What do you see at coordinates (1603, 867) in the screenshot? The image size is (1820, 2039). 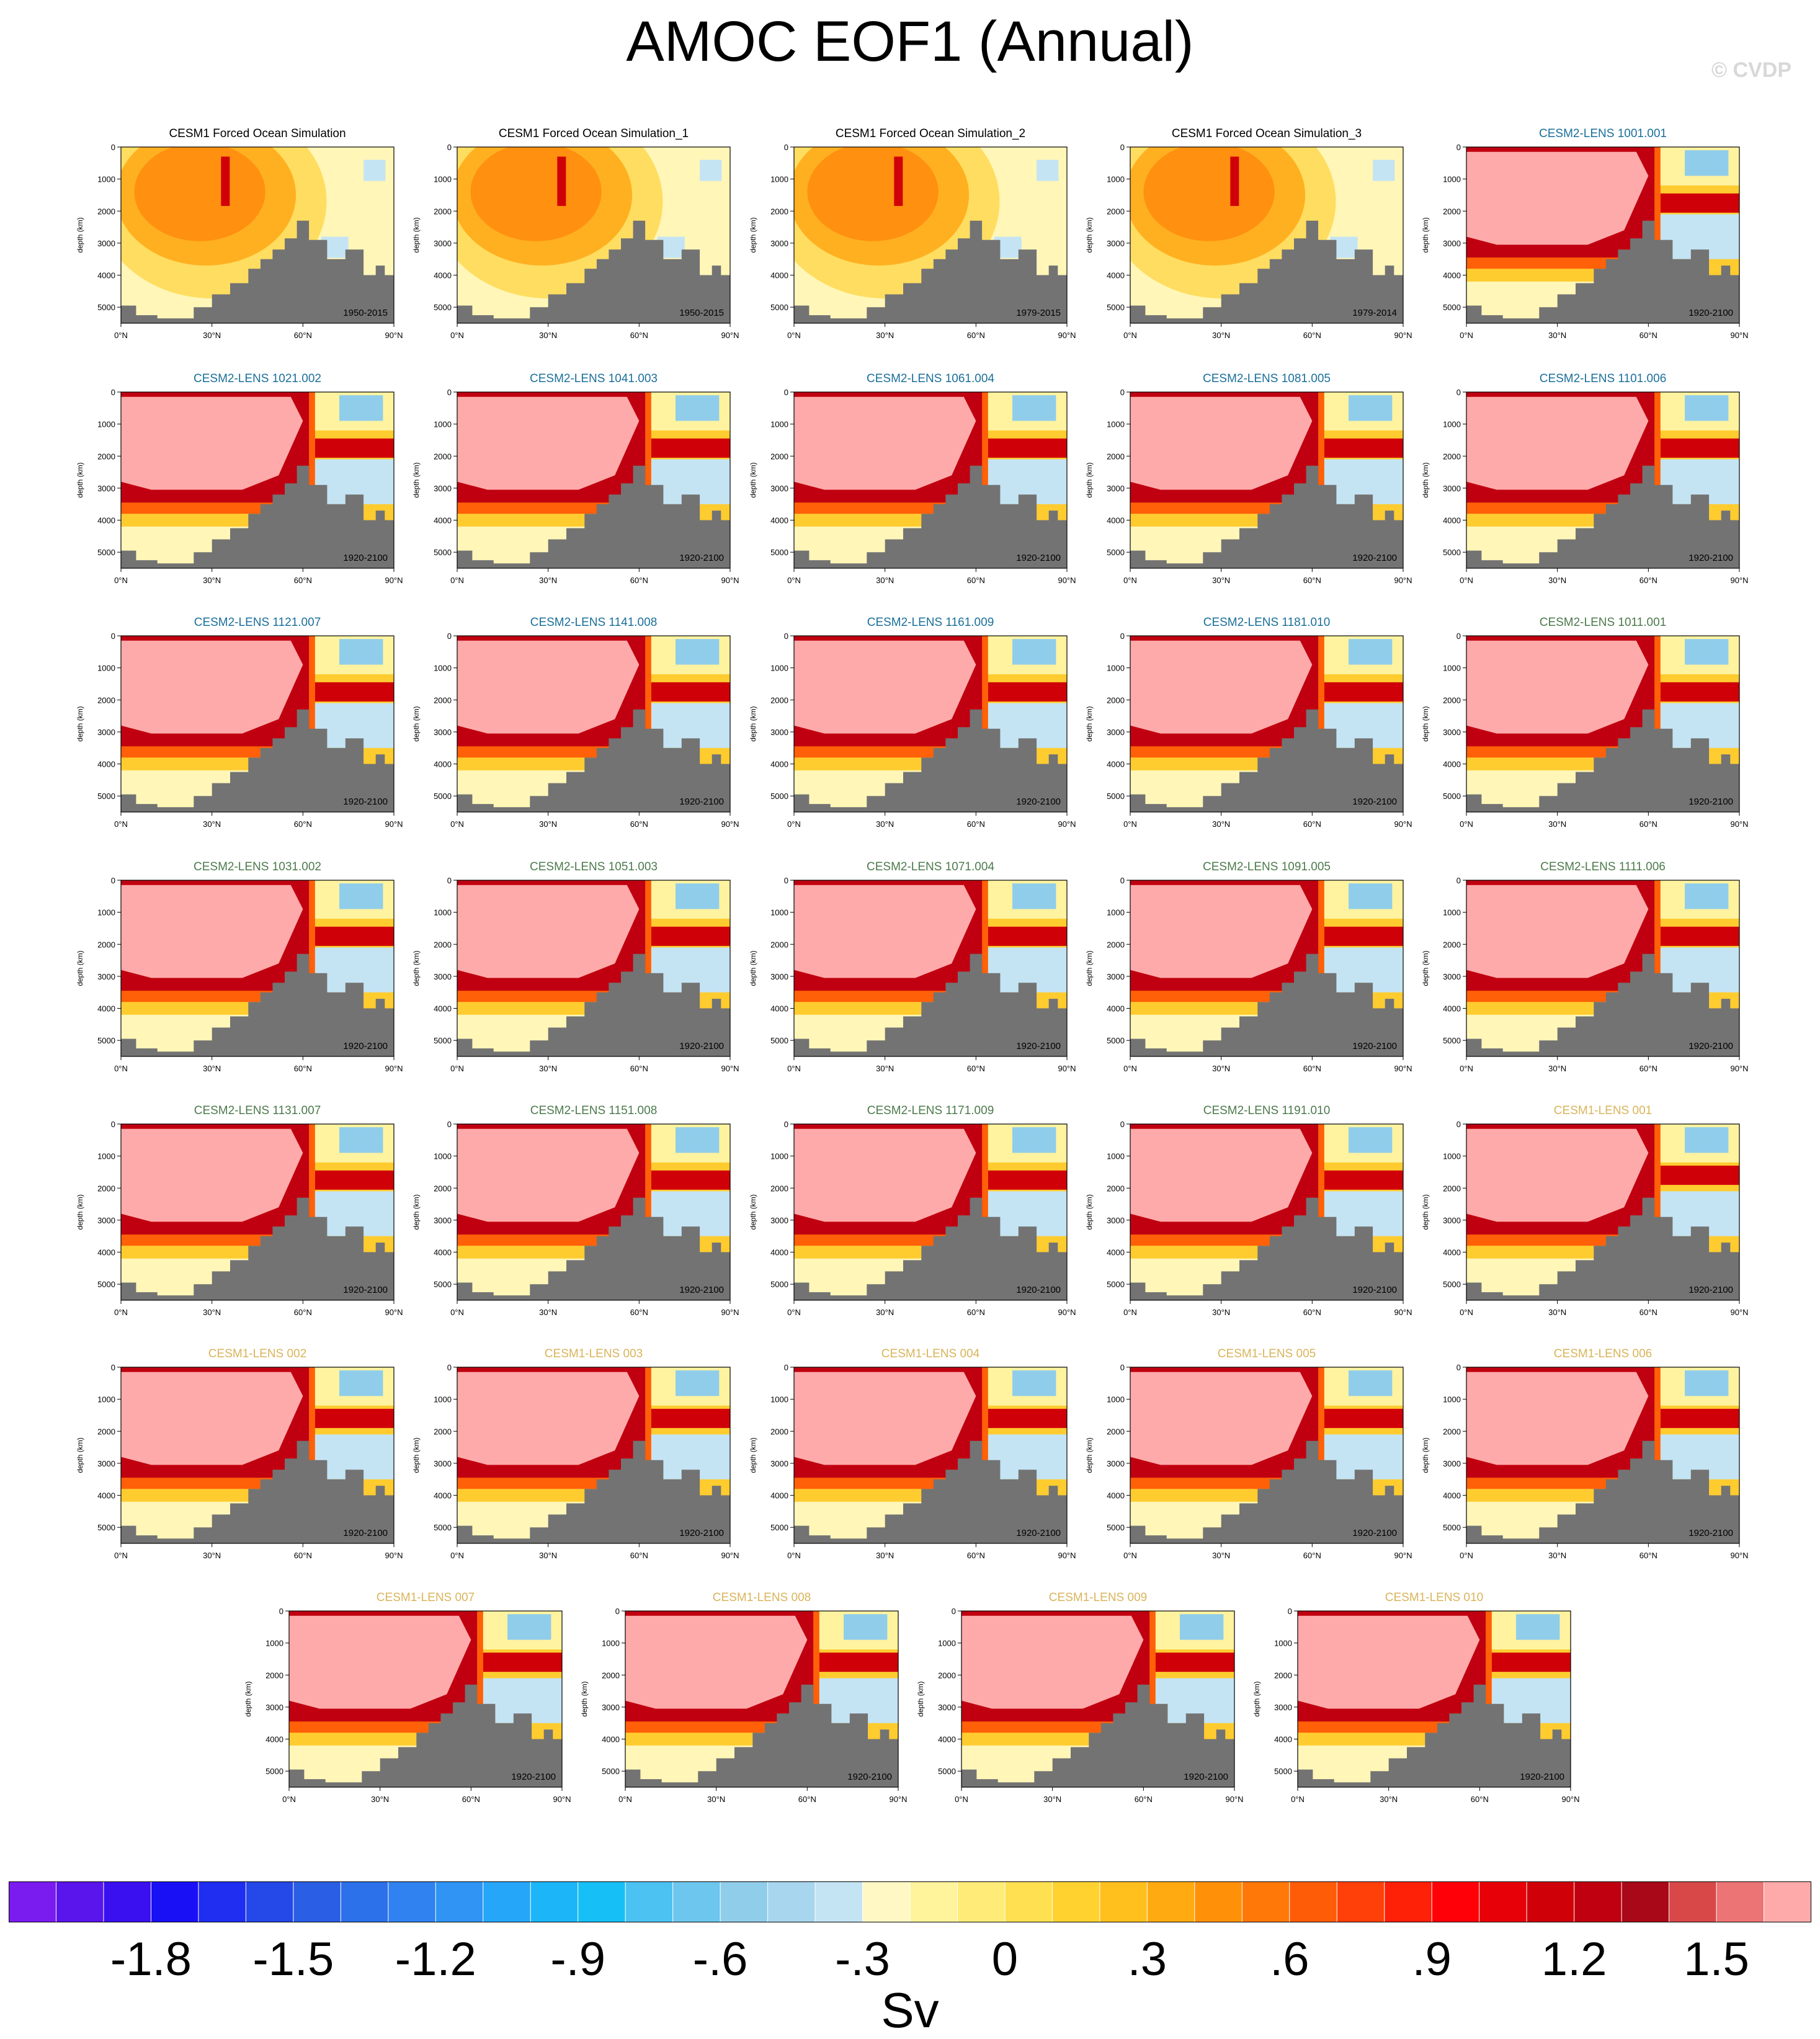 I see `panel-title: CESM2-LENS 1111.006` at bounding box center [1603, 867].